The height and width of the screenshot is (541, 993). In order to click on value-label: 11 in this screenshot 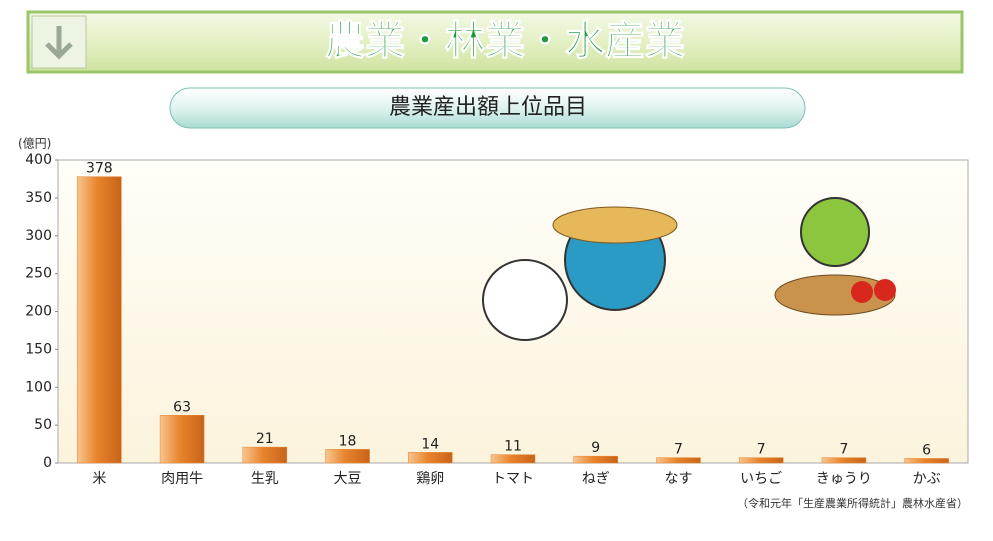, I will do `click(513, 447)`.